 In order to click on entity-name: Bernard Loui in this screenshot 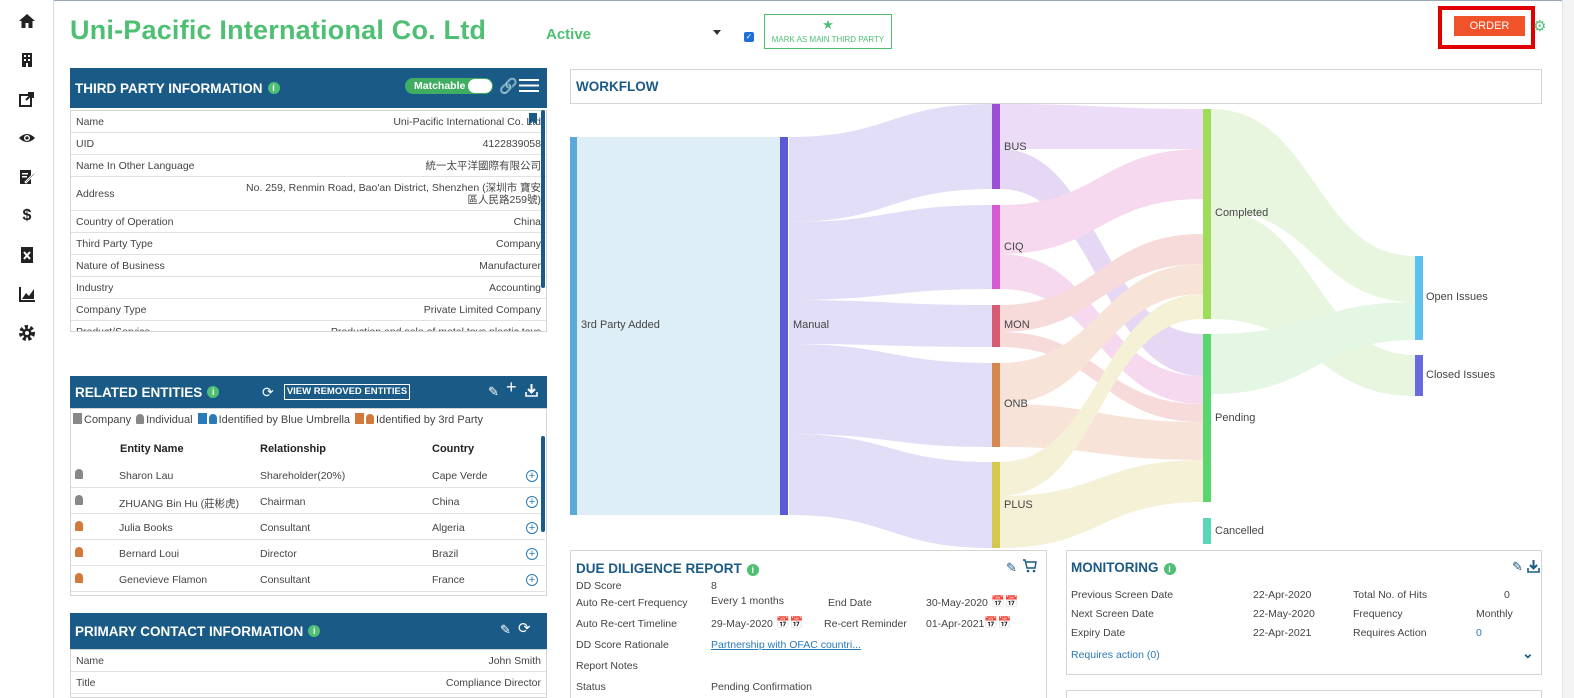, I will do `click(149, 554)`.